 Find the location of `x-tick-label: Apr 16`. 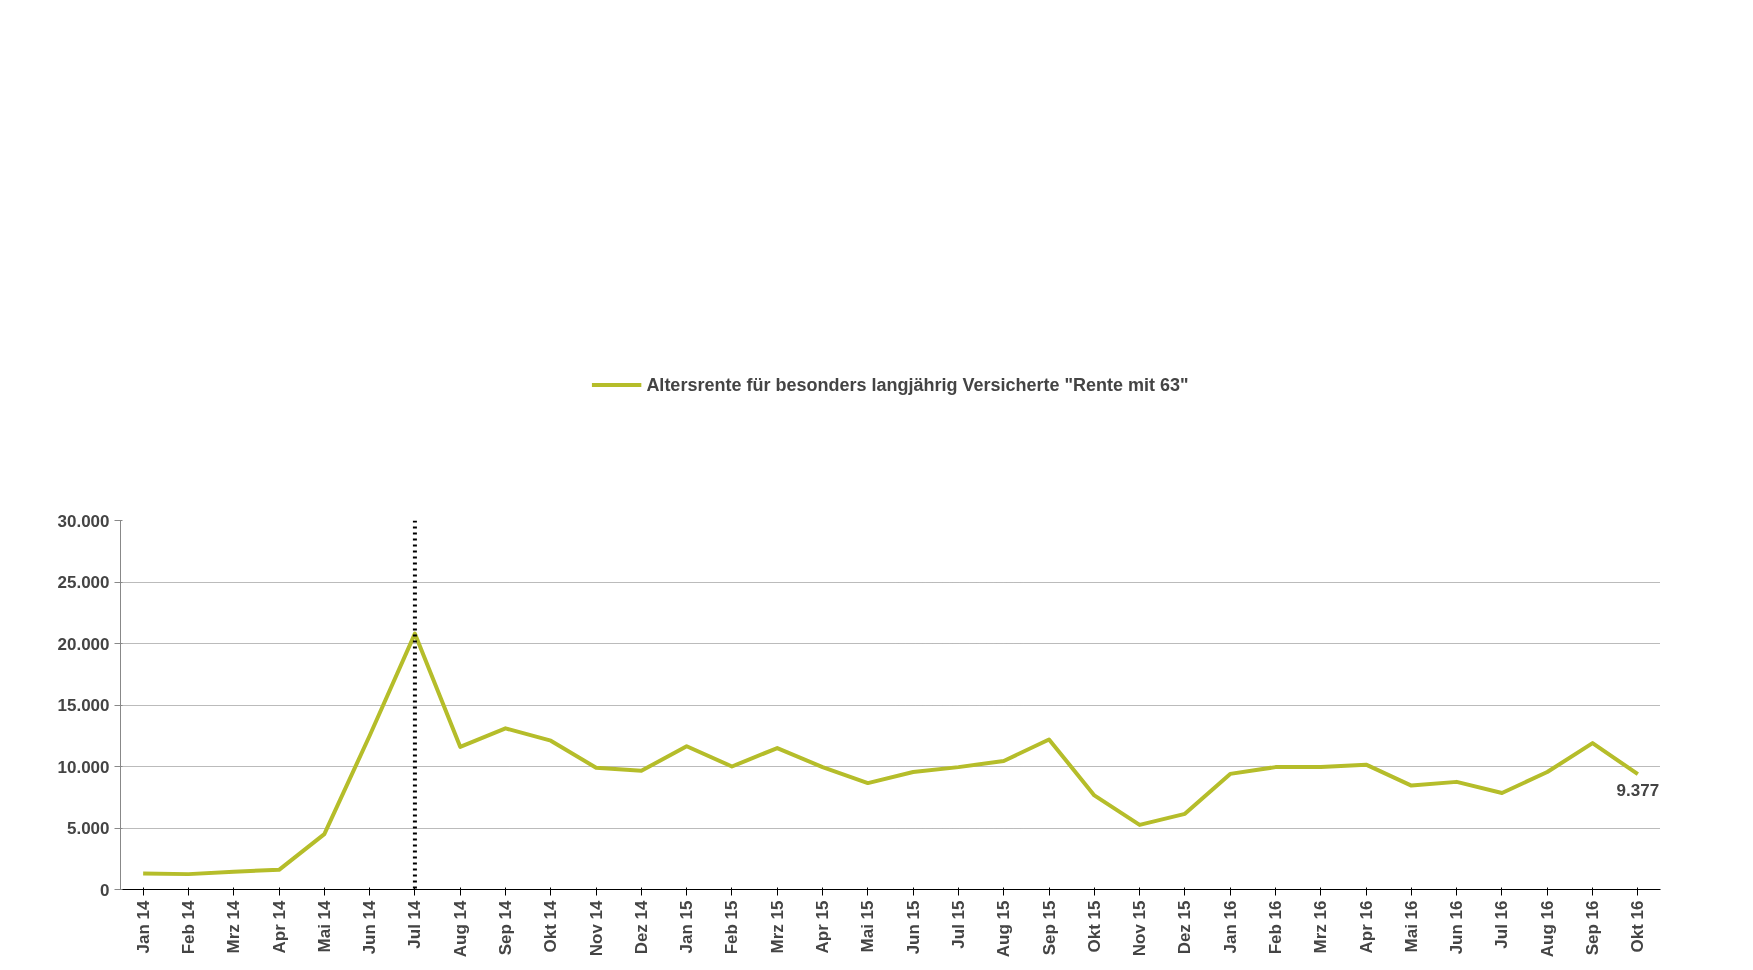

x-tick-label: Apr 16 is located at coordinates (1366, 927).